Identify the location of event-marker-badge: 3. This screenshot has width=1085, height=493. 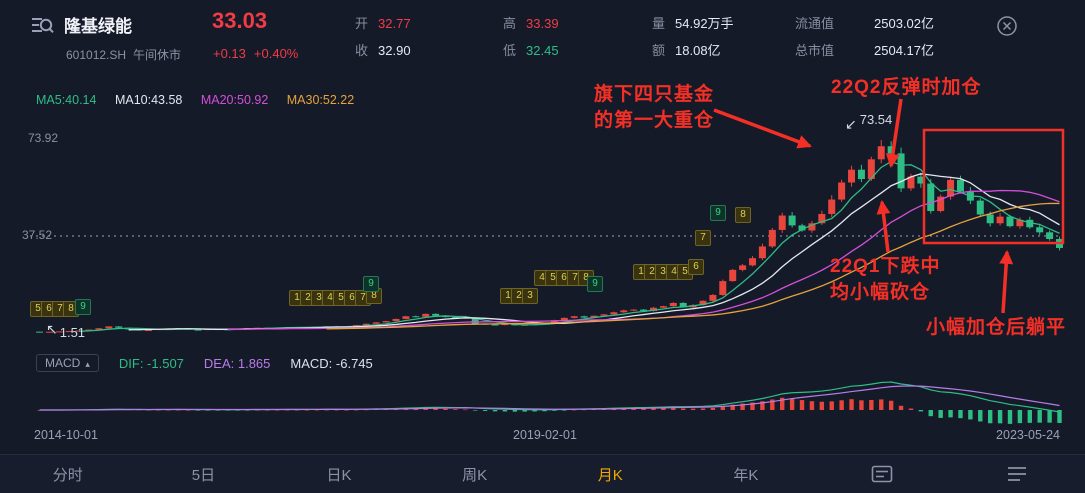
(530, 296).